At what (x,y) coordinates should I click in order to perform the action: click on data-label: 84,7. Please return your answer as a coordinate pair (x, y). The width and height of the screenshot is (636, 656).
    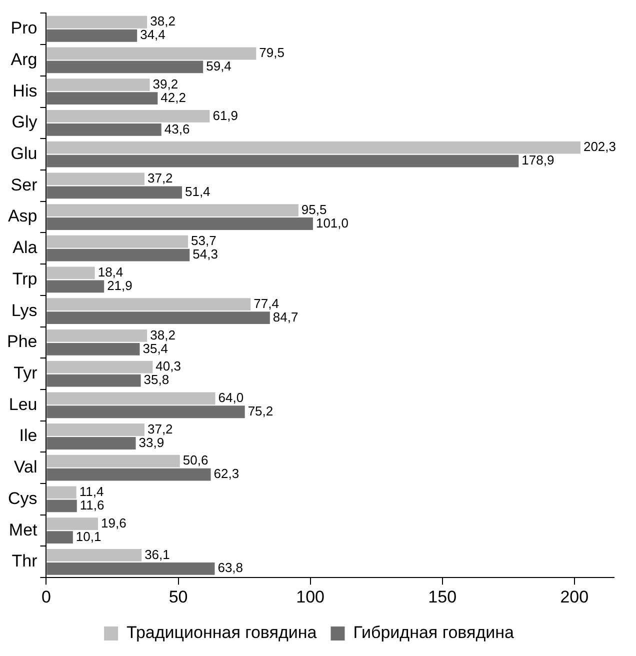
    Looking at the image, I should click on (285, 316).